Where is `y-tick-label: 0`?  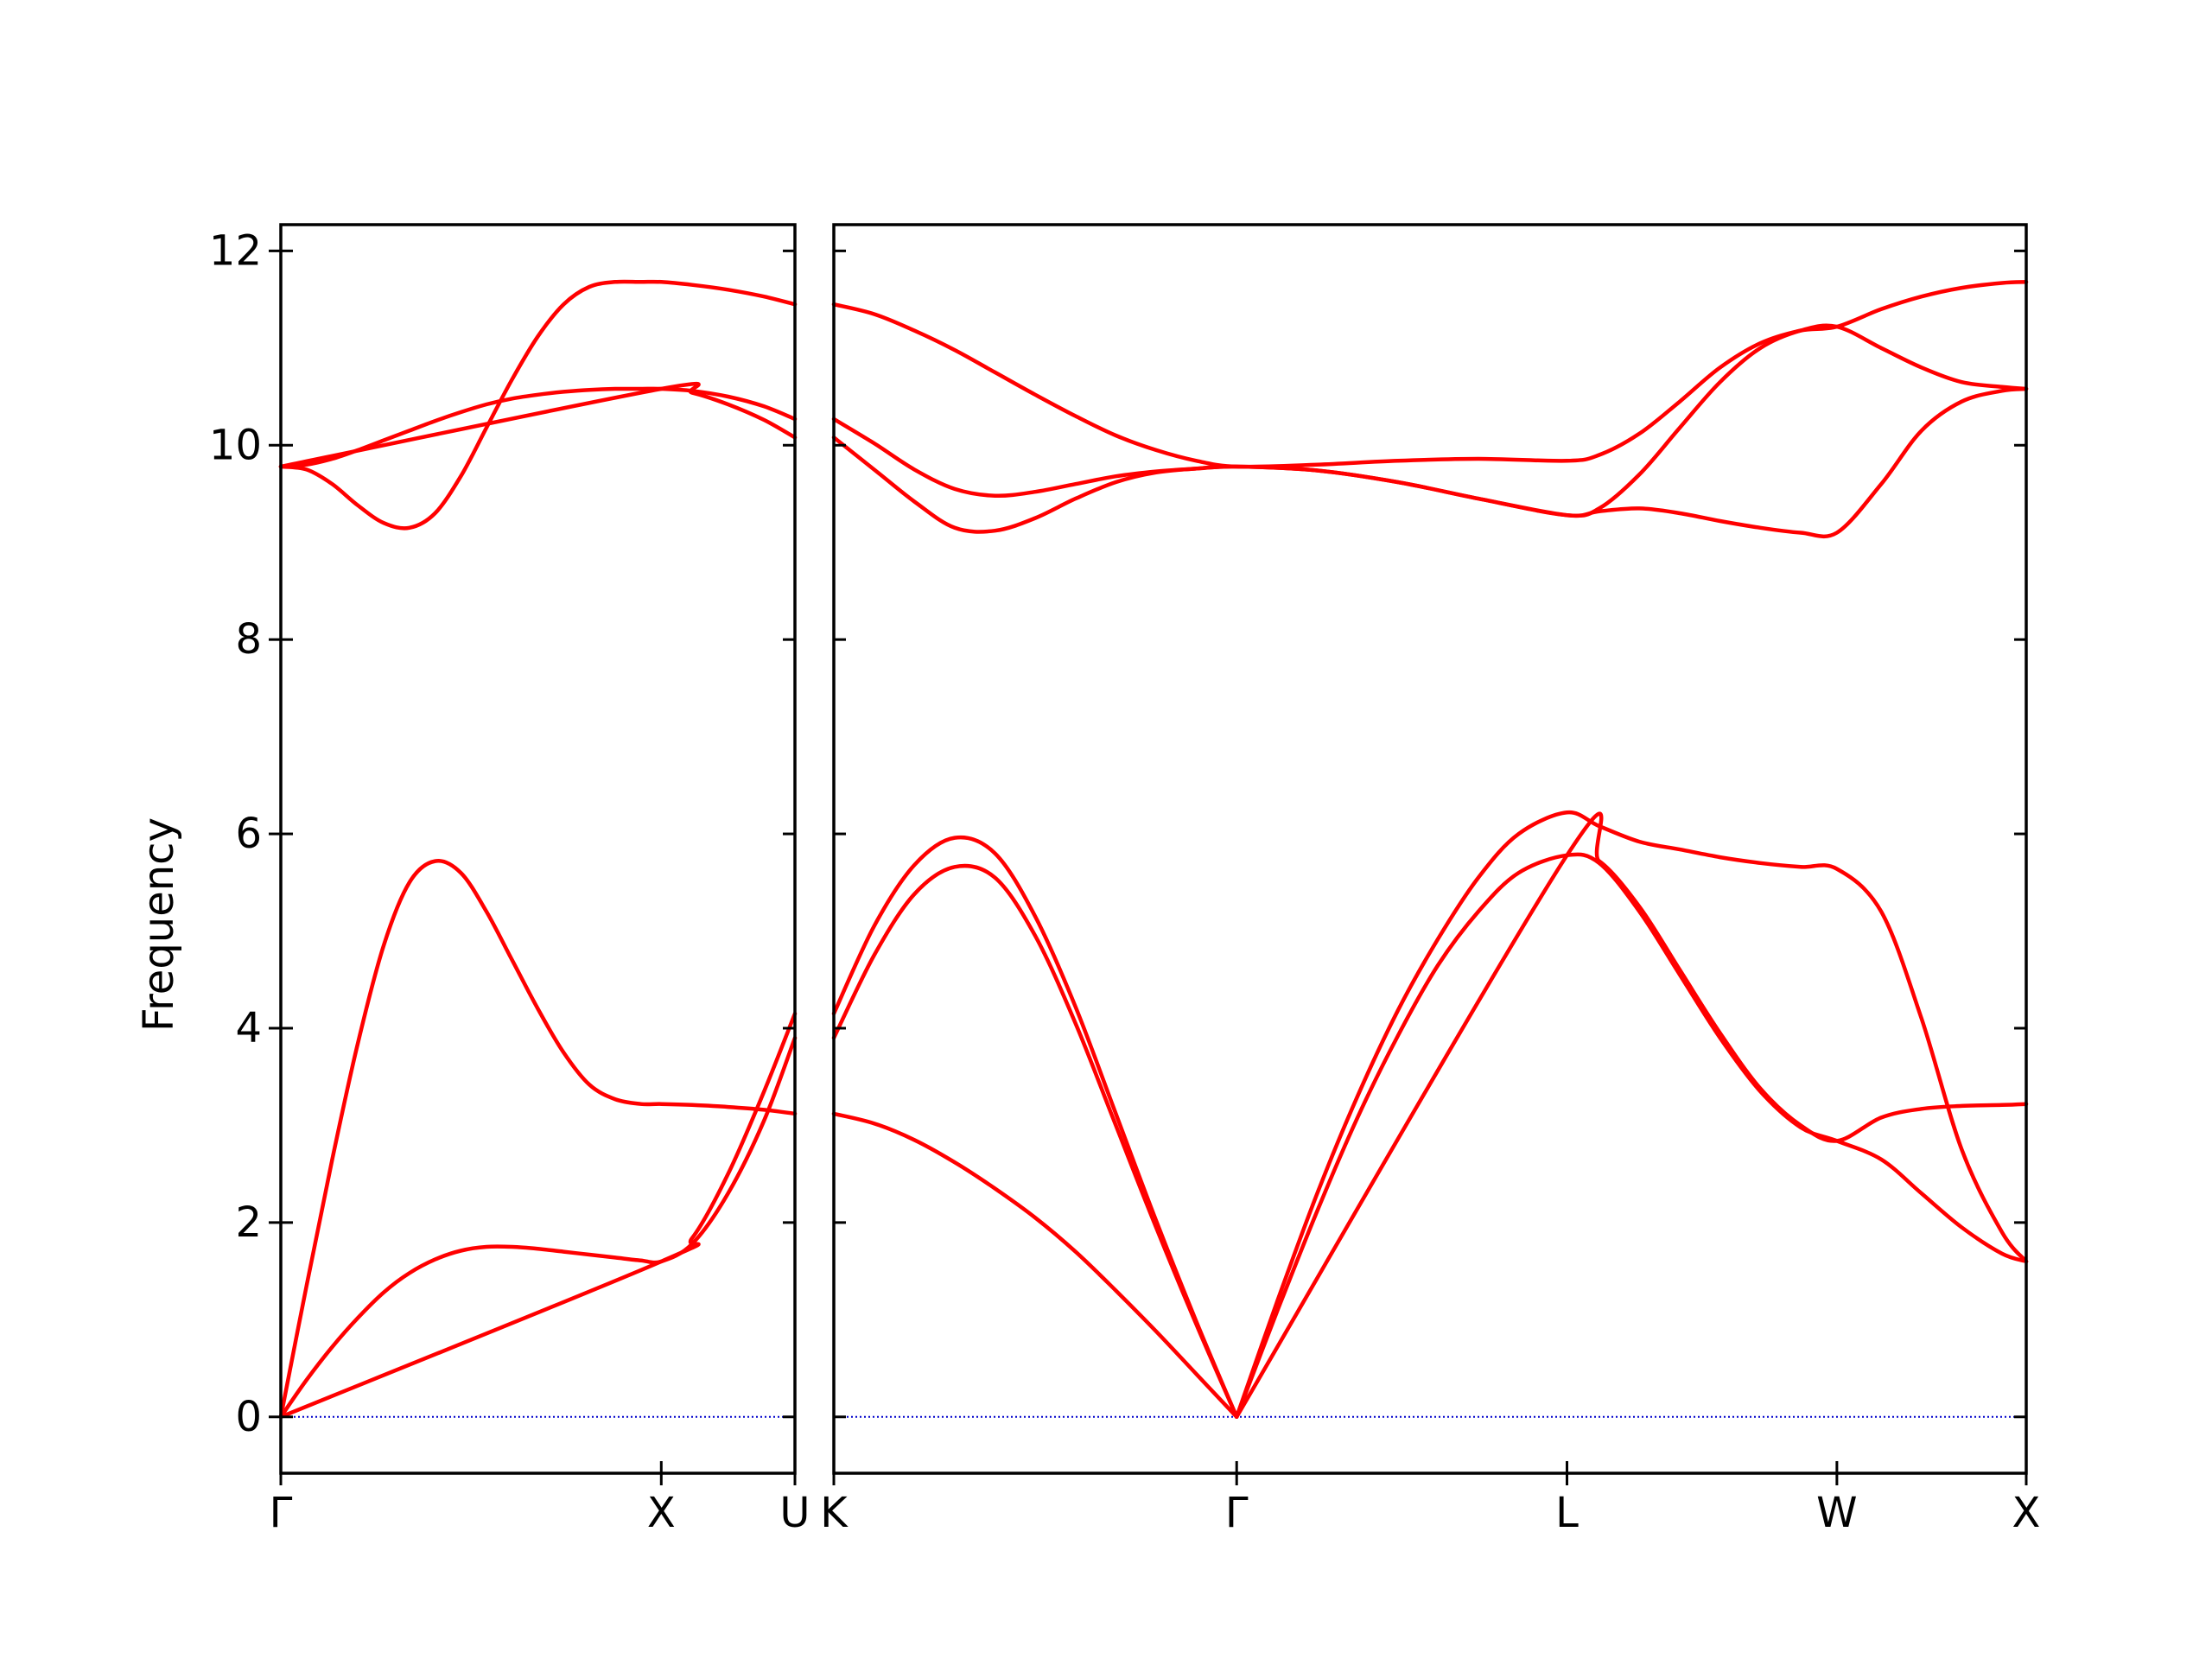 y-tick-label: 0 is located at coordinates (248, 1417).